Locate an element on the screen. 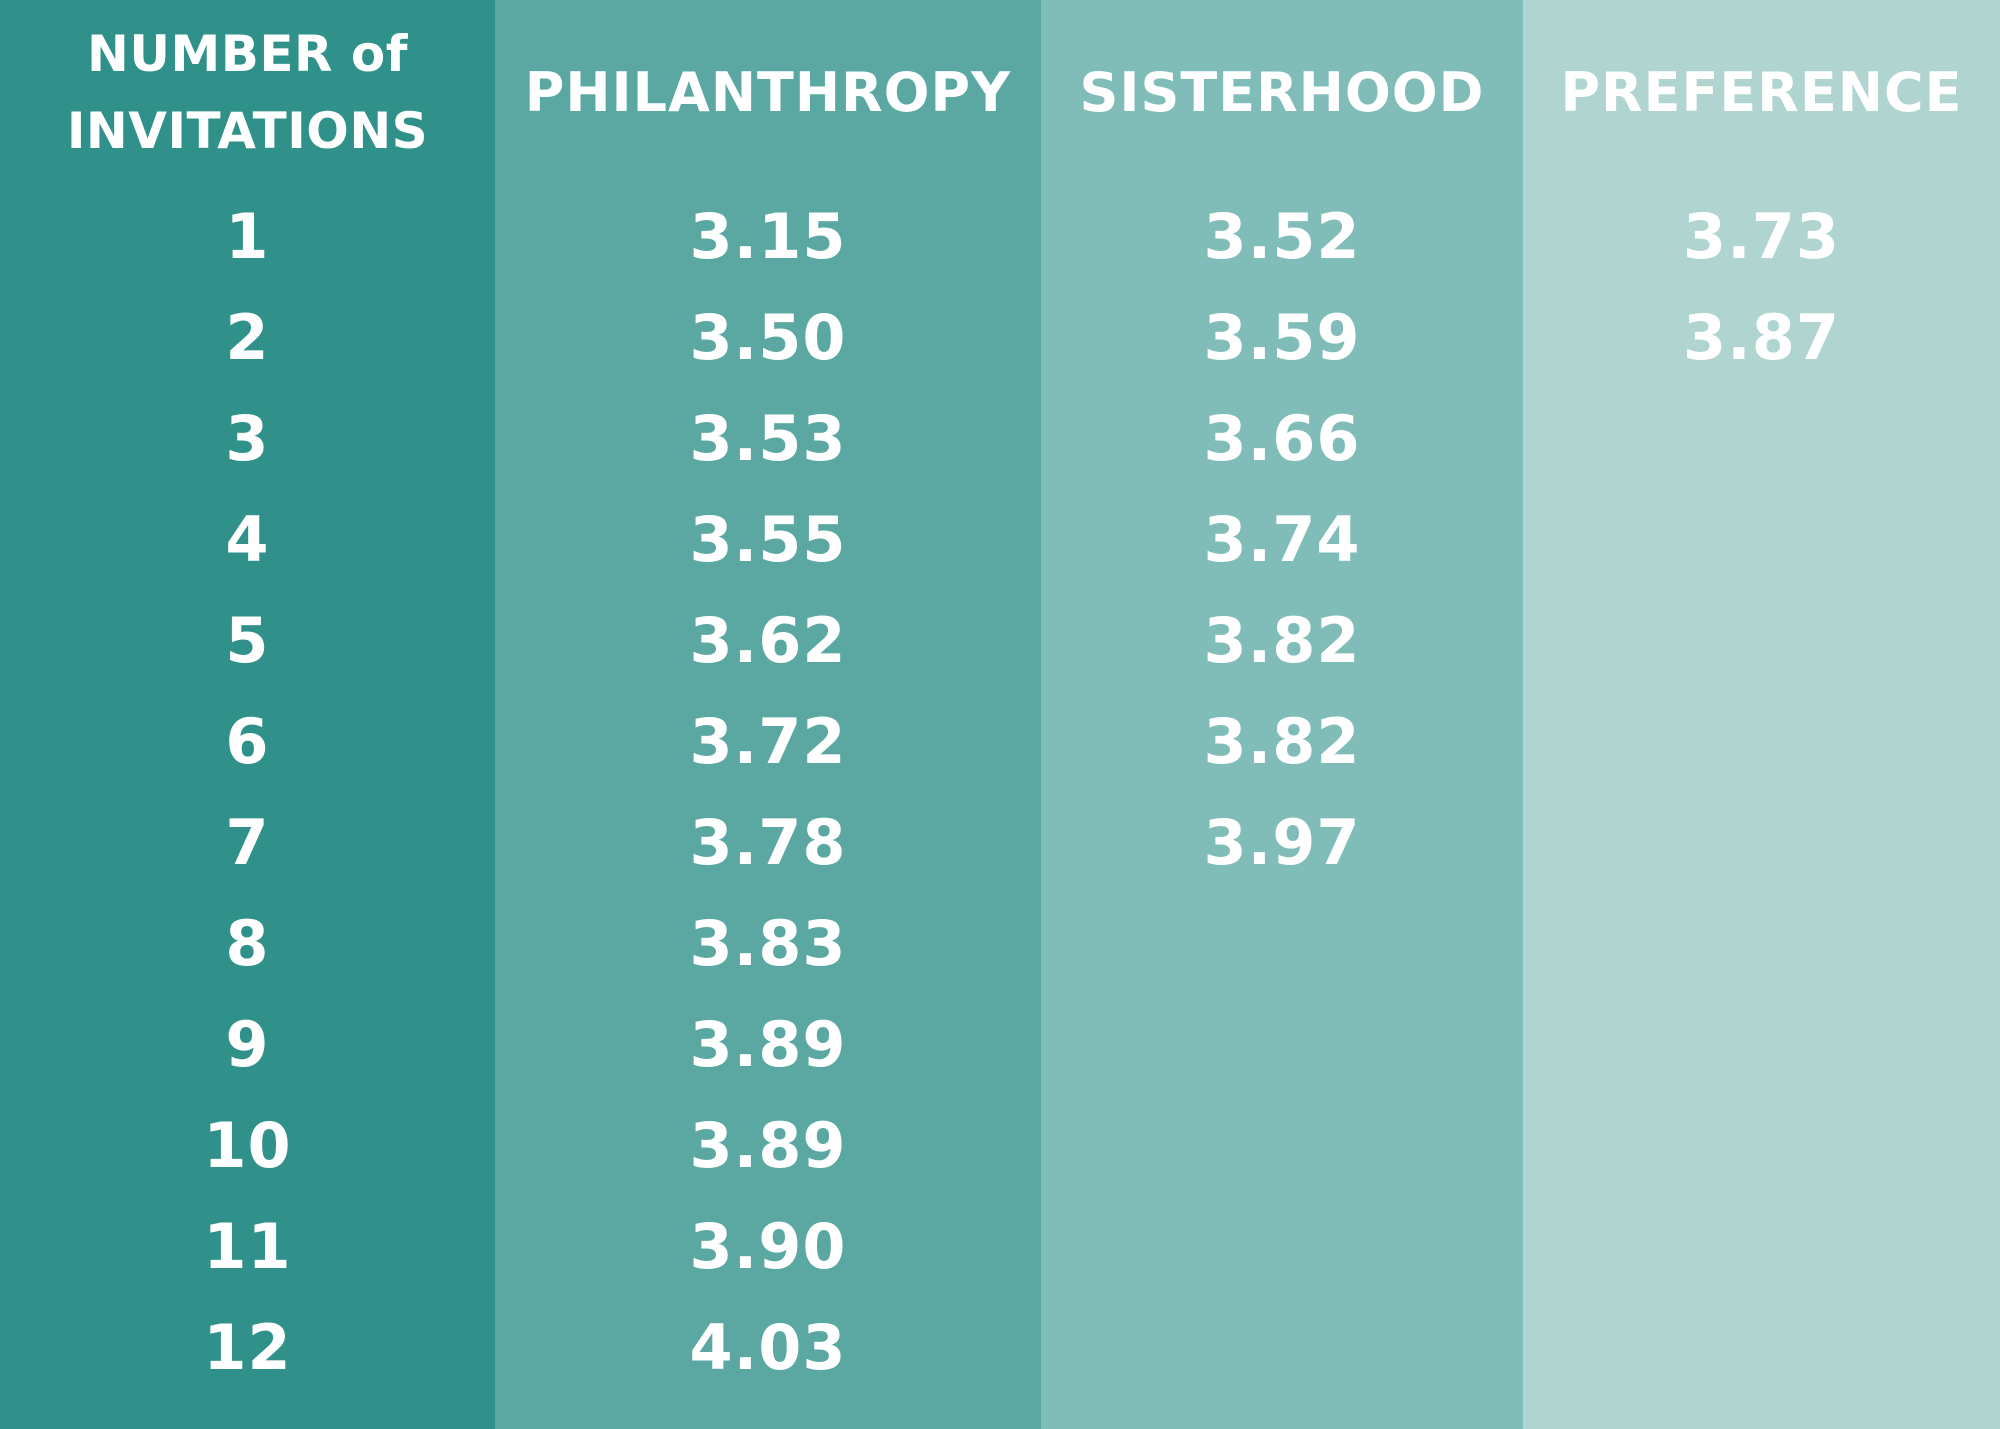 The height and width of the screenshot is (1429, 2000). table-cell: 3.87 is located at coordinates (1761, 337).